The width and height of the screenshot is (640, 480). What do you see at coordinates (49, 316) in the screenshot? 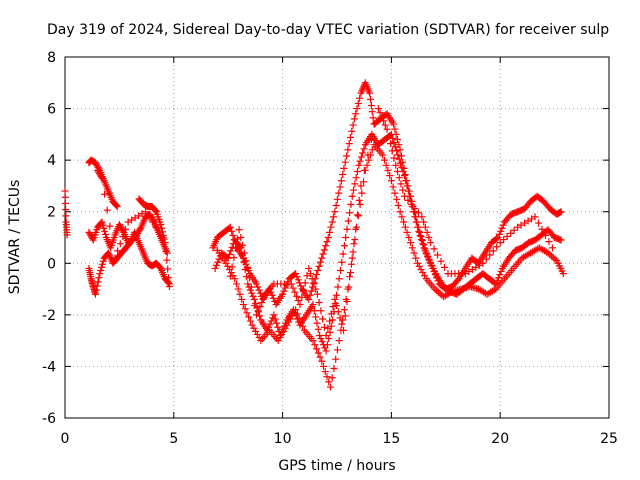
I see `y-tick-label: -2` at bounding box center [49, 316].